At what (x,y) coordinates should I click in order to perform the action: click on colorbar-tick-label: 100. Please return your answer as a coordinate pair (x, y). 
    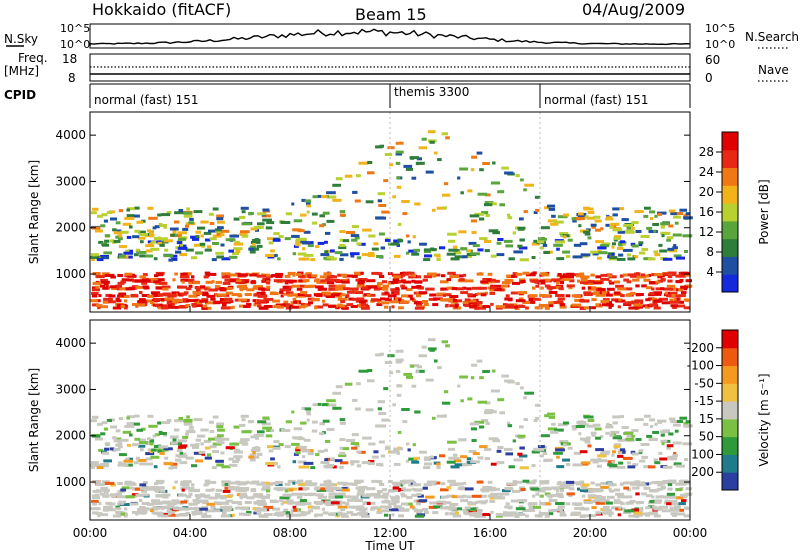
    Looking at the image, I should click on (702, 454).